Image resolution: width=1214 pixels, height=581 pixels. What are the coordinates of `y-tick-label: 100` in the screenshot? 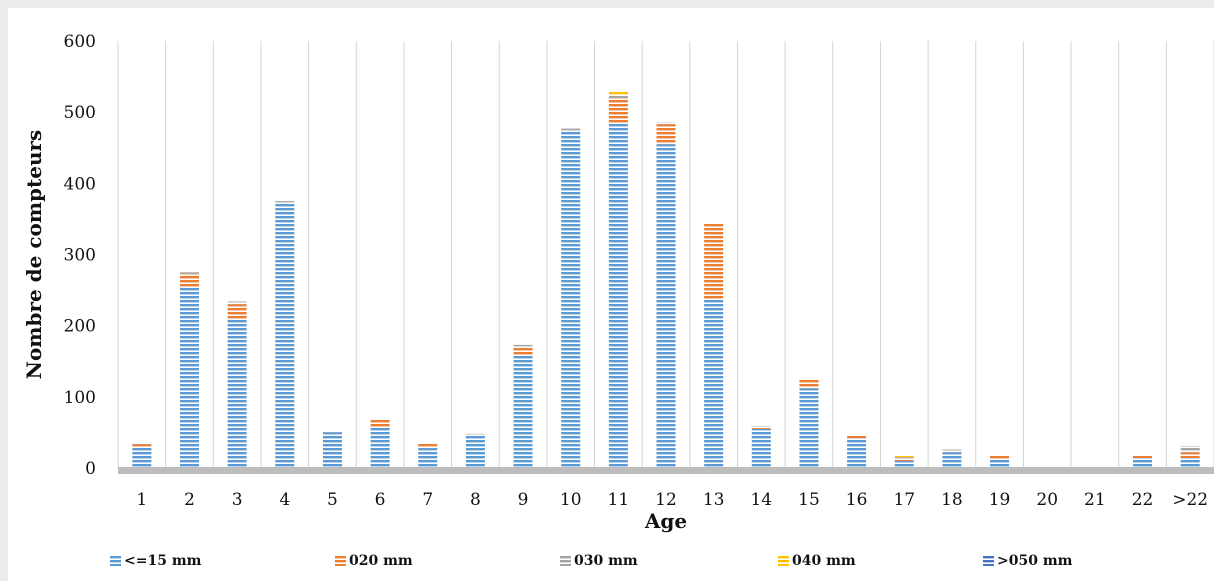 It's located at (80, 398).